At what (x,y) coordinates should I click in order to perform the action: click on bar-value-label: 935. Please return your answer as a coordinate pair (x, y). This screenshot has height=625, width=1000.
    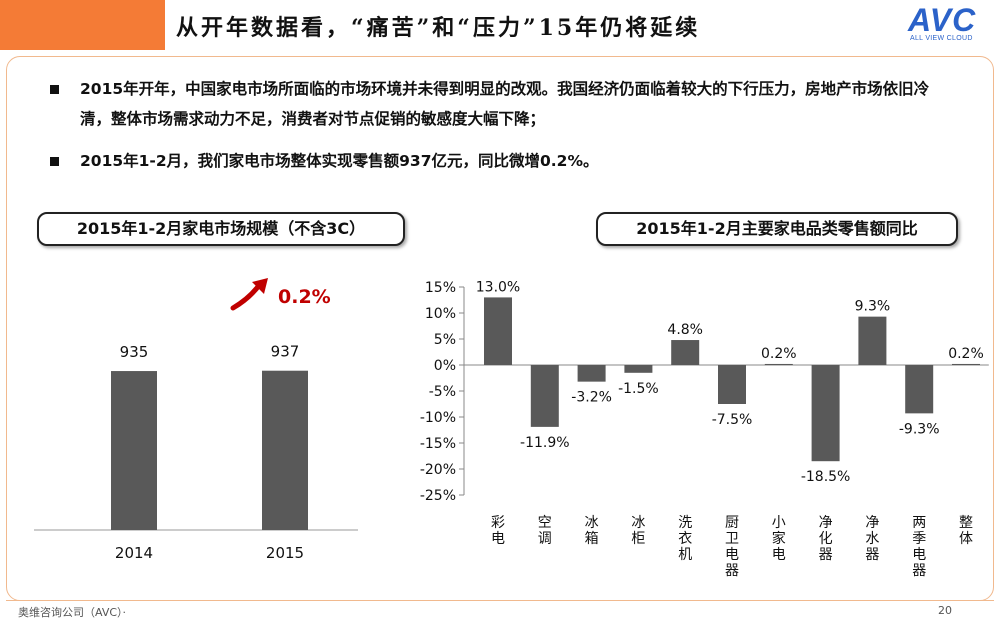
    Looking at the image, I should click on (134, 352).